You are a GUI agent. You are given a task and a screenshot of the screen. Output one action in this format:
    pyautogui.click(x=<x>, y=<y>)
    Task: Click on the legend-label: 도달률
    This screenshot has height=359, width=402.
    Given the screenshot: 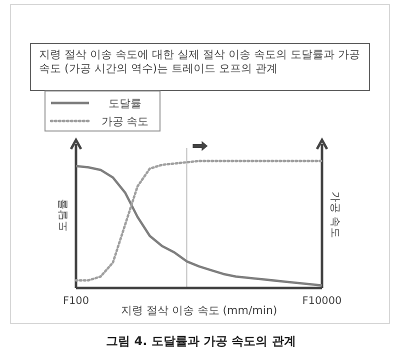 What is the action you would take?
    pyautogui.click(x=125, y=103)
    